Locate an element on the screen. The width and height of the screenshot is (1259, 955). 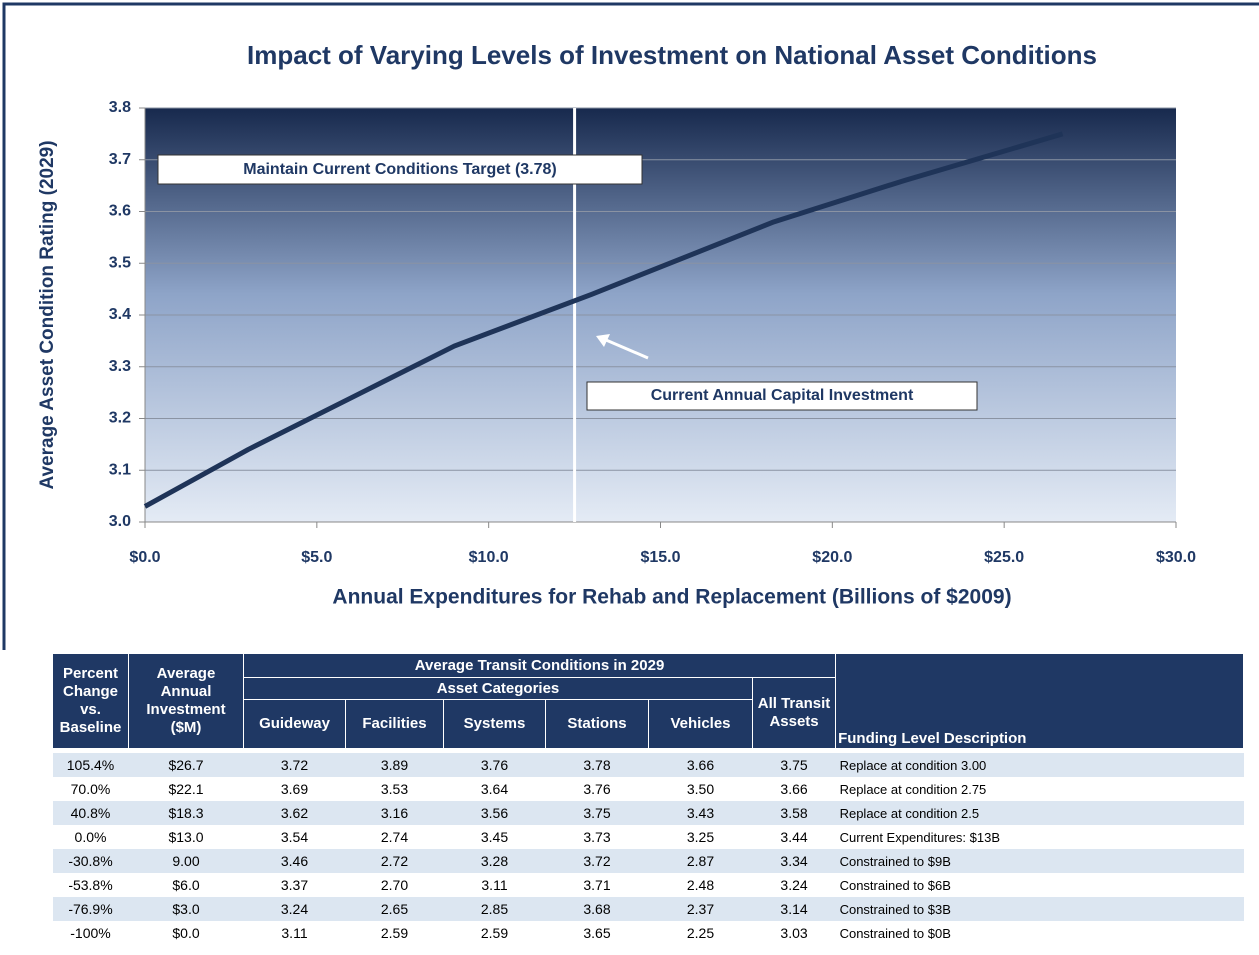
y-tick-label: 3.8 is located at coordinates (120, 107).